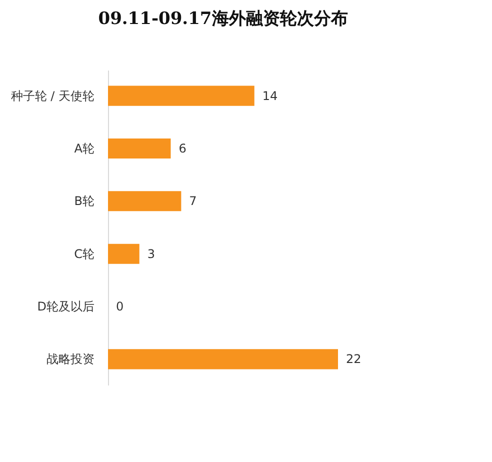 This screenshot has width=492, height=462. What do you see at coordinates (65, 307) in the screenshot?
I see `y-tick-label: D轮及以后` at bounding box center [65, 307].